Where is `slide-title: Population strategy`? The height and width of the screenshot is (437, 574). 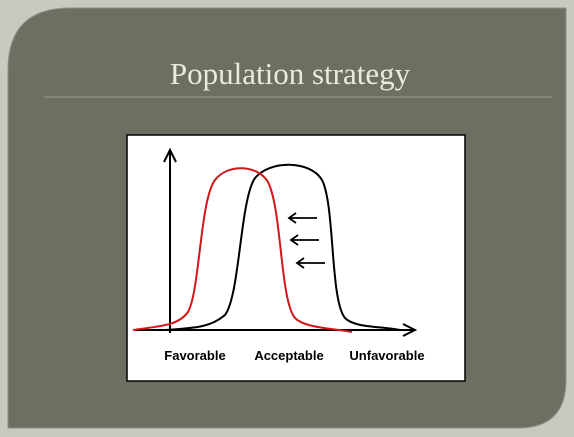
slide-title: Population strategy is located at coordinates (290, 73).